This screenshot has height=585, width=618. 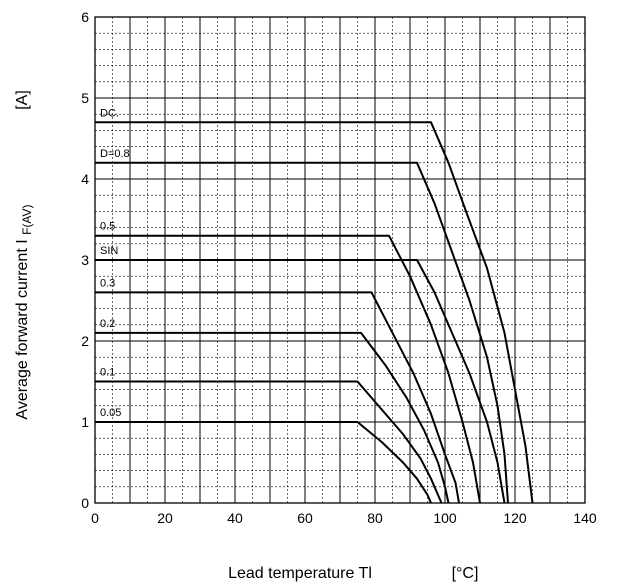 I want to click on x-tick-label: 20, so click(x=165, y=518).